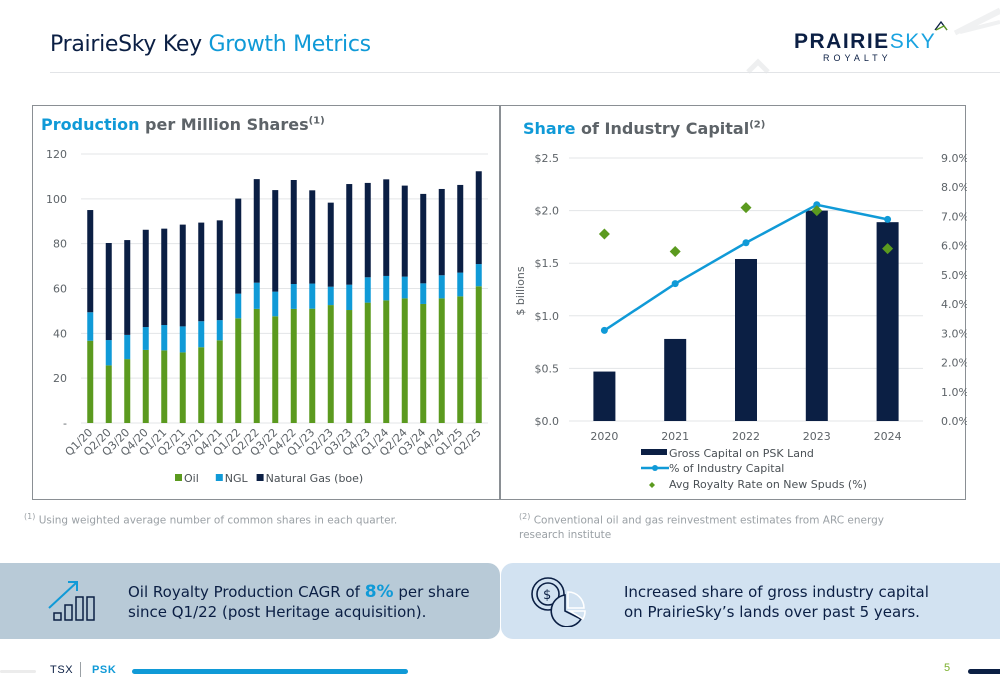 This screenshot has height=685, width=1000. What do you see at coordinates (954, 158) in the screenshot?
I see `y2-tick-label: 9.0%` at bounding box center [954, 158].